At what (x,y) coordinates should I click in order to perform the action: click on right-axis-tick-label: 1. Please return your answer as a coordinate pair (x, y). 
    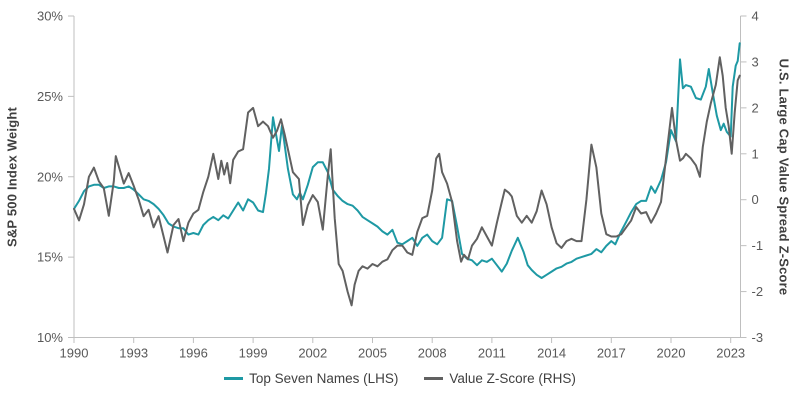
    Looking at the image, I should click on (755, 153).